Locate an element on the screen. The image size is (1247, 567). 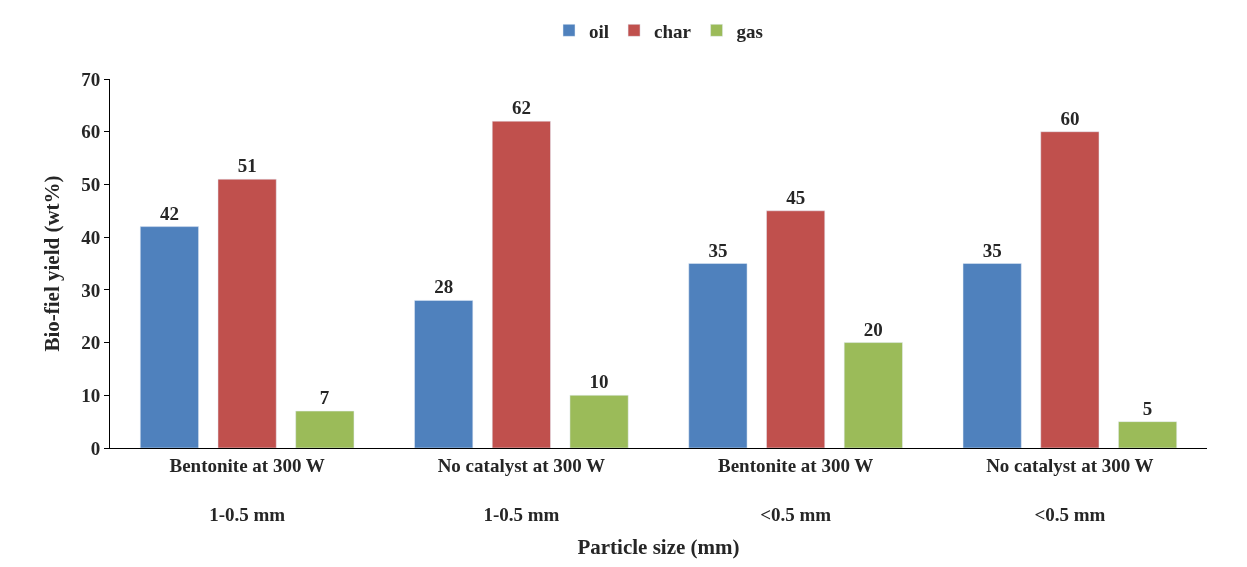
data-label: 45 is located at coordinates (796, 197).